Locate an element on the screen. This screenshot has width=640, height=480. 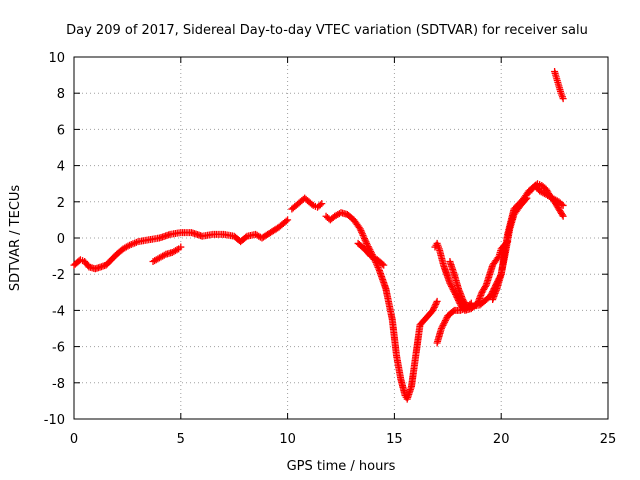
x-tick-labels: 0 5 10 15 20 25 is located at coordinates (343, 439).